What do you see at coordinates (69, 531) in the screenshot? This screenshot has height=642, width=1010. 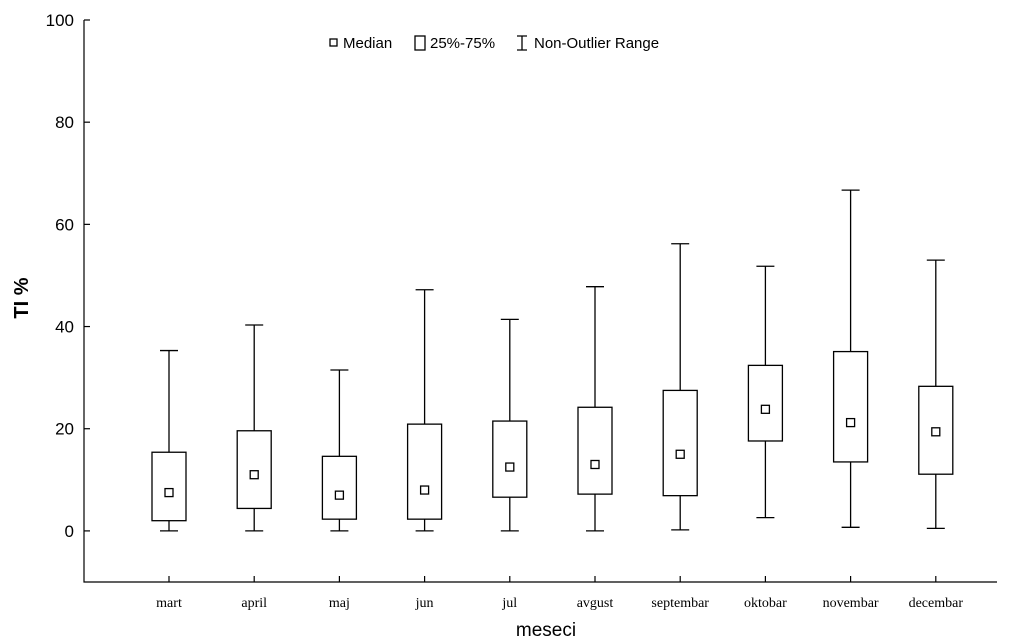 I see `y-tick-label: 0` at bounding box center [69, 531].